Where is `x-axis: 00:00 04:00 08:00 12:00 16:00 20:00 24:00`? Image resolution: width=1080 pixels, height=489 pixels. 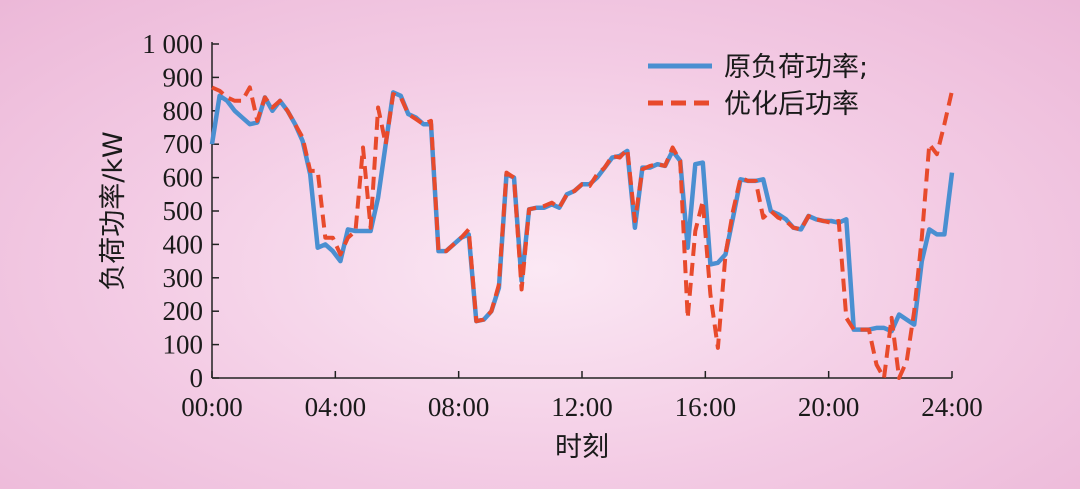
x-axis: 00:00 04:00 08:00 12:00 16:00 20:00 24:00 is located at coordinates (582, 396).